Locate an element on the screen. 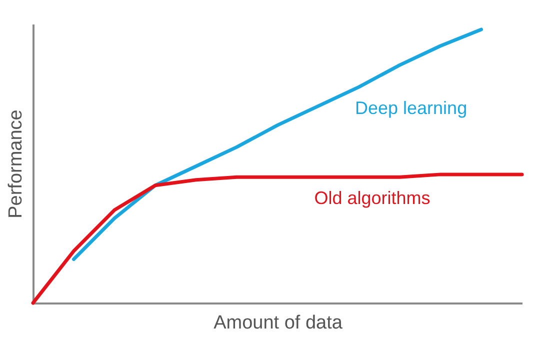 The image size is (540, 346). series-label: Old algorithms is located at coordinates (372, 198).